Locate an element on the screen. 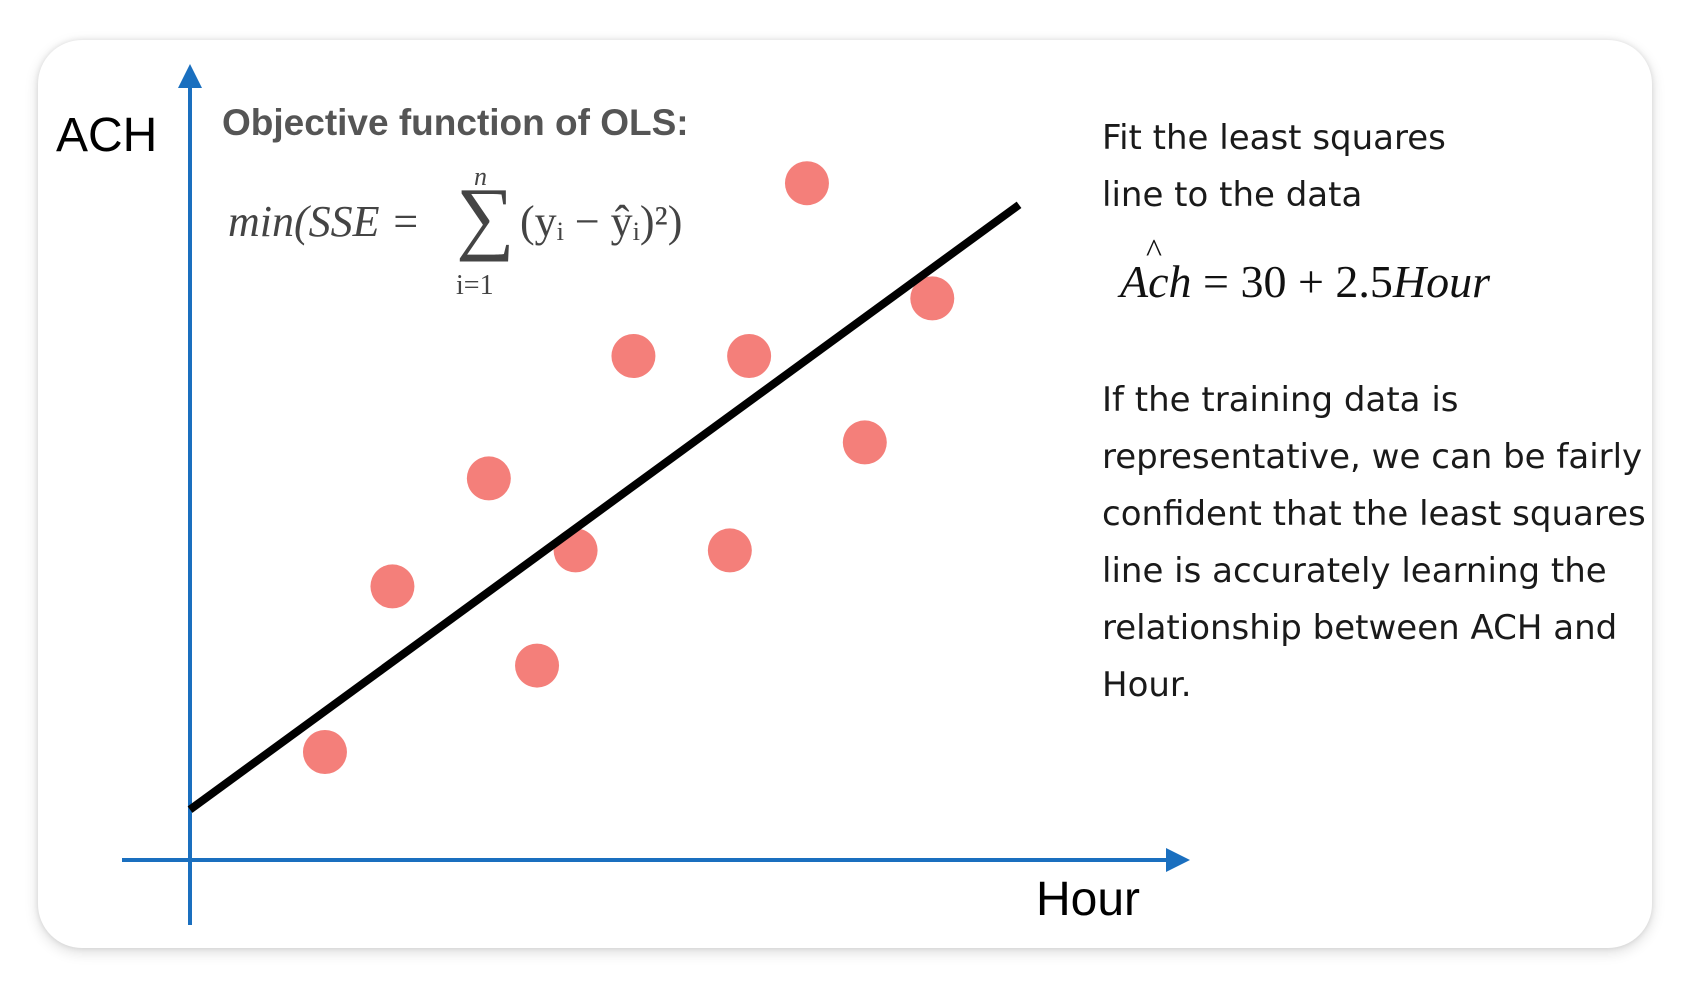  explanation-line-6: Hour. is located at coordinates (1147, 685).